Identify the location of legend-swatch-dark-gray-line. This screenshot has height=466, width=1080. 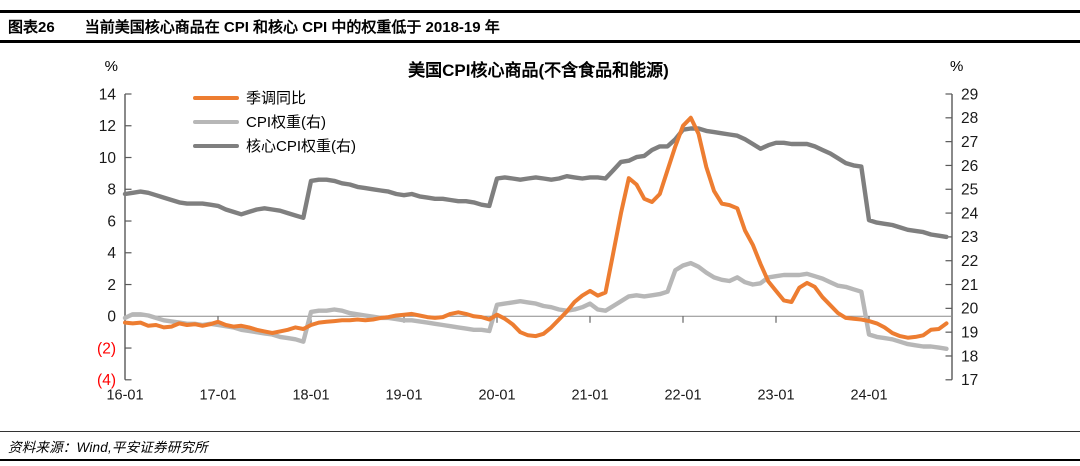
(216, 146).